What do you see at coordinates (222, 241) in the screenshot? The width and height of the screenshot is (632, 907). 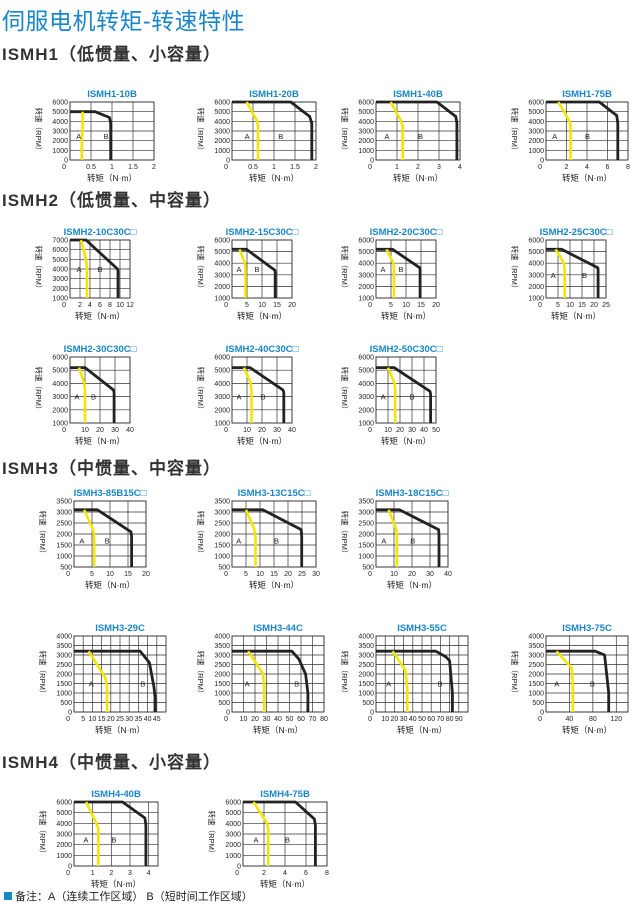 I see `y-tick-label: 6000` at bounding box center [222, 241].